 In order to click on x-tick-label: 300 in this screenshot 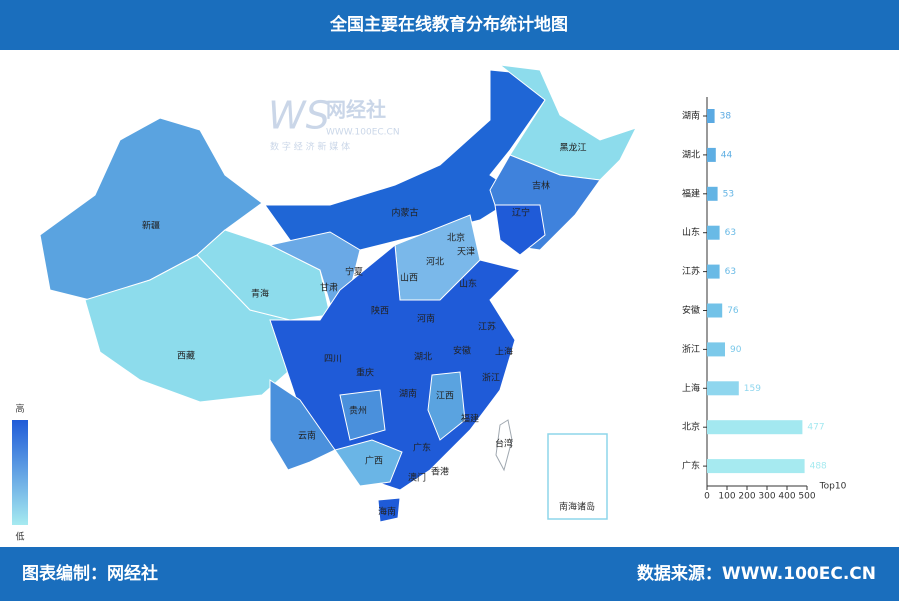, I will do `click(766, 497)`.